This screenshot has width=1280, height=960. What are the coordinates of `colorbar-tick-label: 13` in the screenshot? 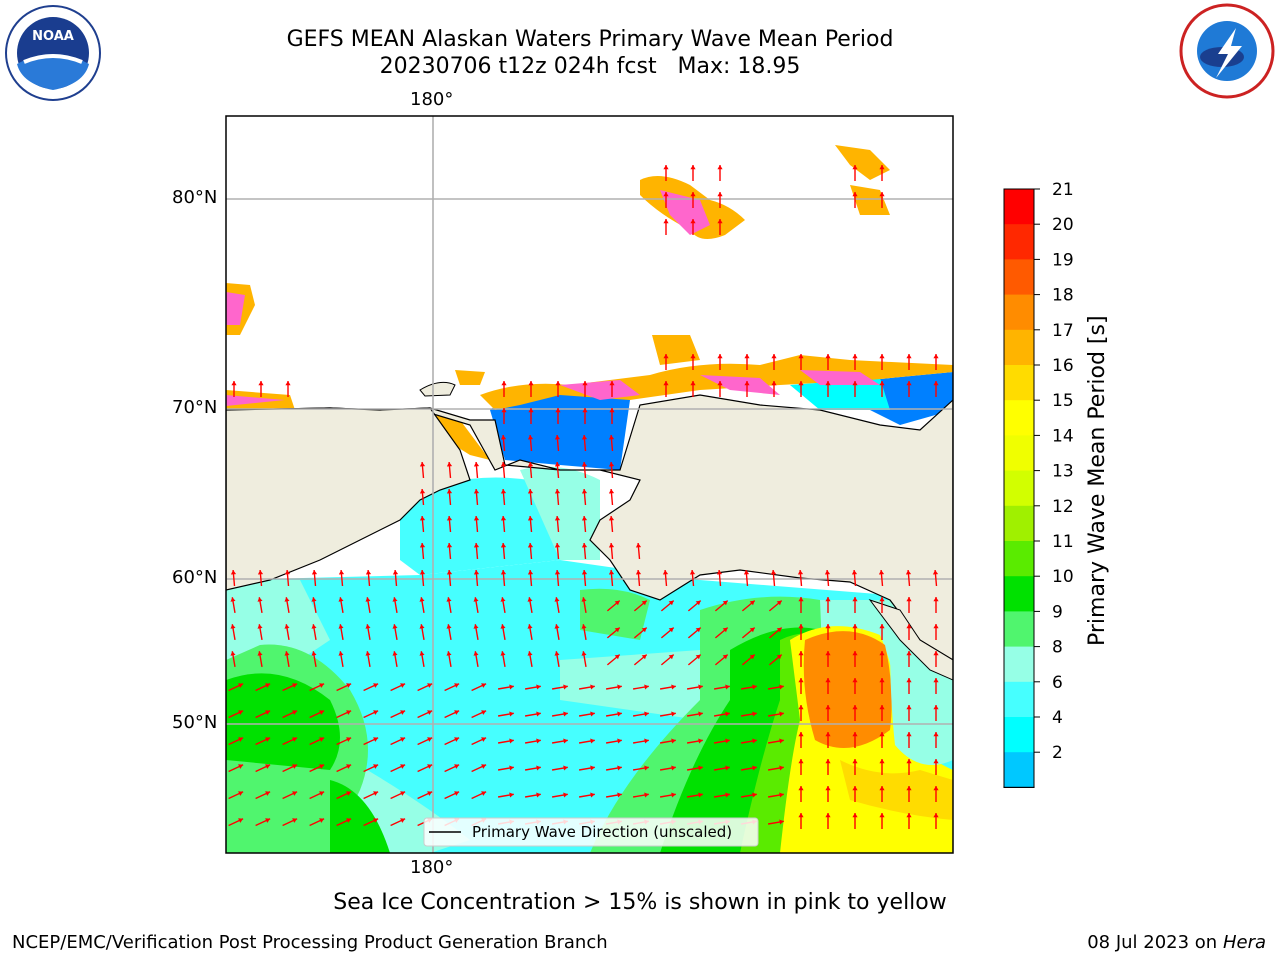 It's located at (1063, 472).